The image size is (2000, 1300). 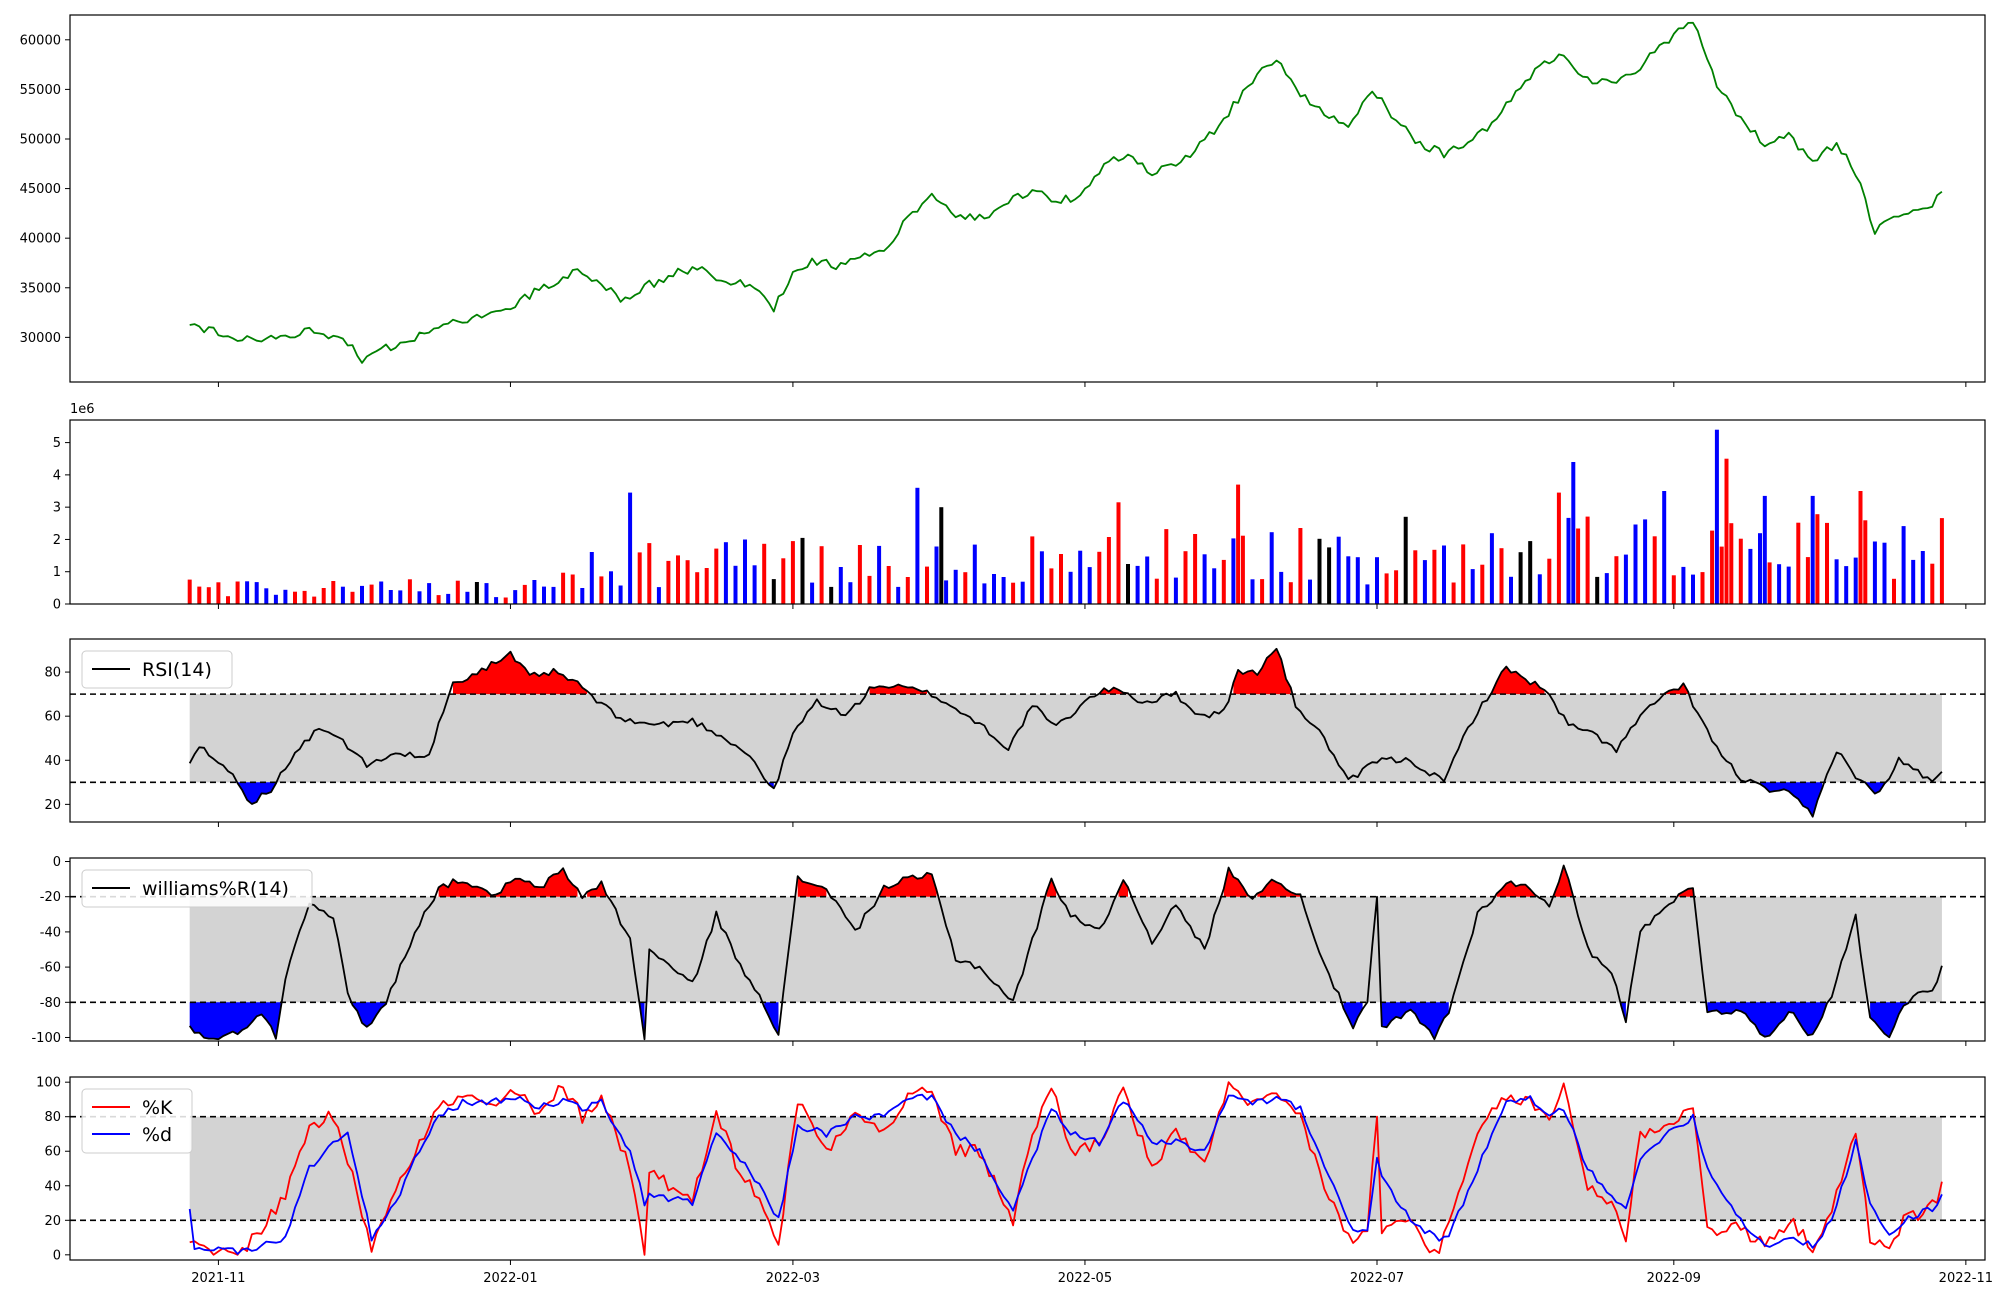 What do you see at coordinates (57, 443) in the screenshot?
I see `volume-ytick-label-5: 5` at bounding box center [57, 443].